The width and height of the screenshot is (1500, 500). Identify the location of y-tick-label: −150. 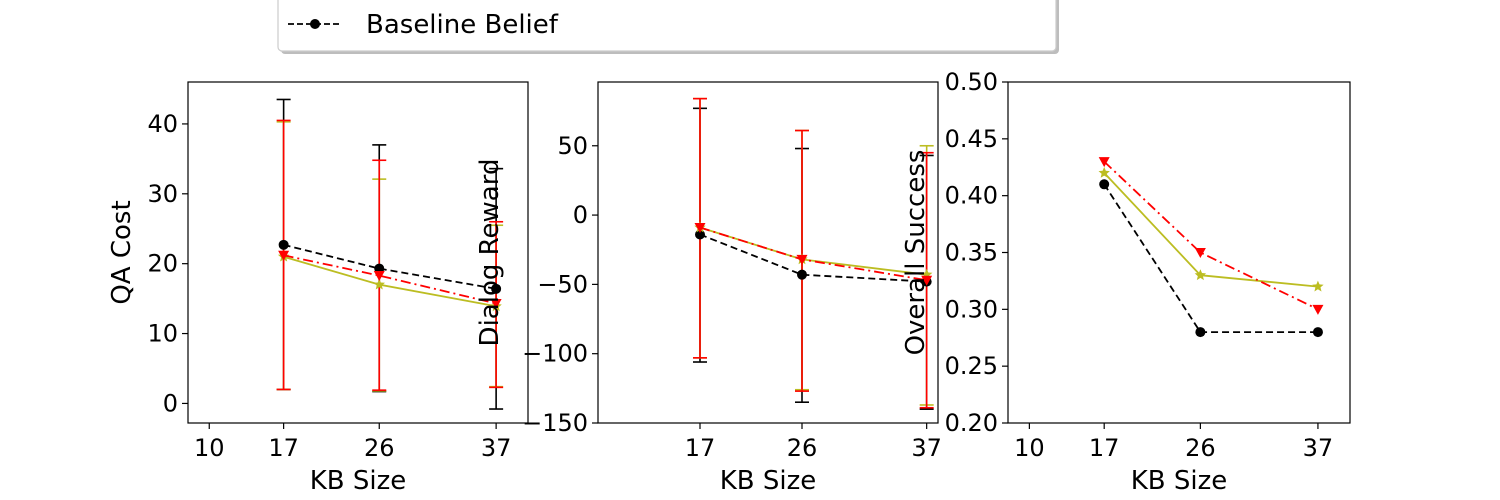
(555, 423).